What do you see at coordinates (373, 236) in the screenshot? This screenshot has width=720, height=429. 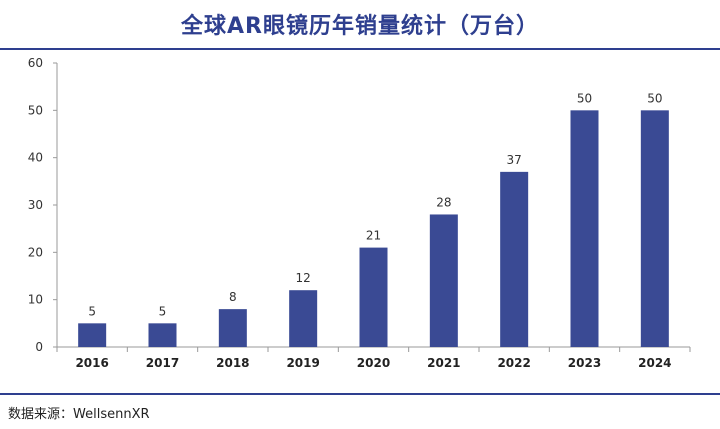 I see `data-label-2020: 21` at bounding box center [373, 236].